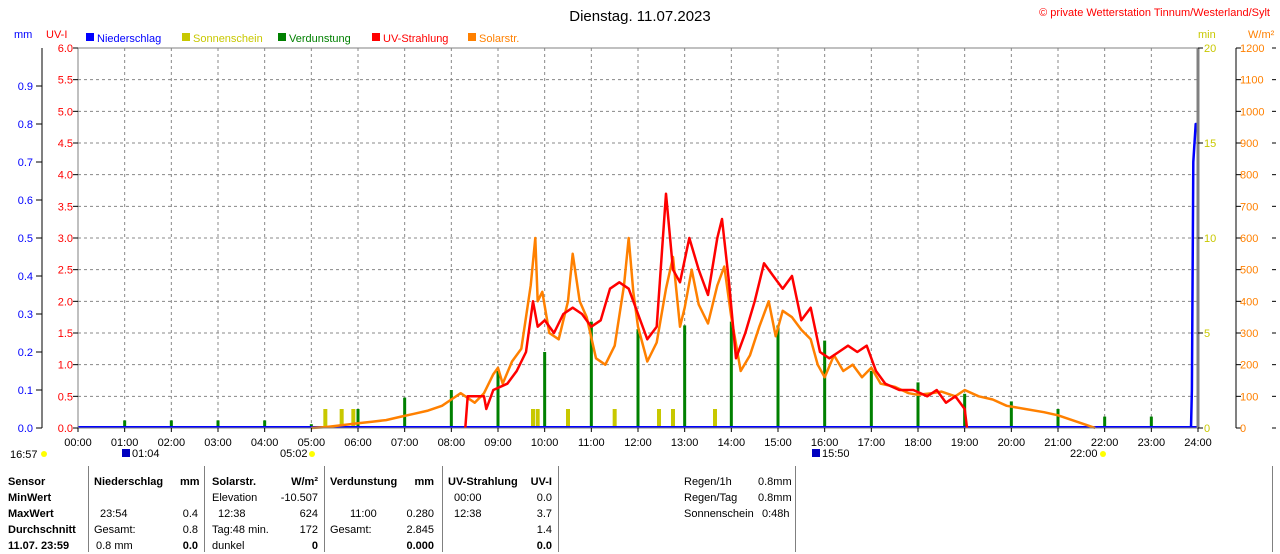 This screenshot has width=1280, height=554. What do you see at coordinates (25, 391) in the screenshot?
I see `mm-axis-label: 0.1` at bounding box center [25, 391].